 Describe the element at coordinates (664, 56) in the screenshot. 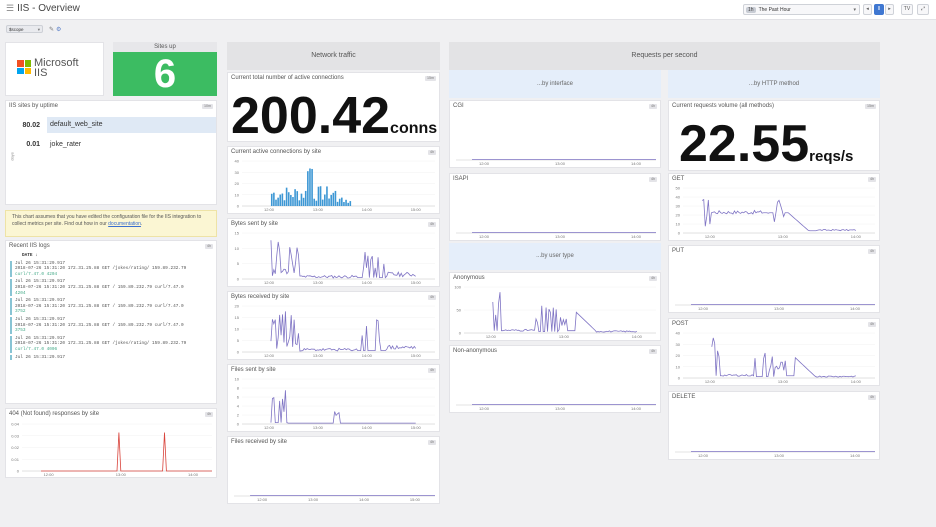

I see `requests-header: Requests per second` at that location.